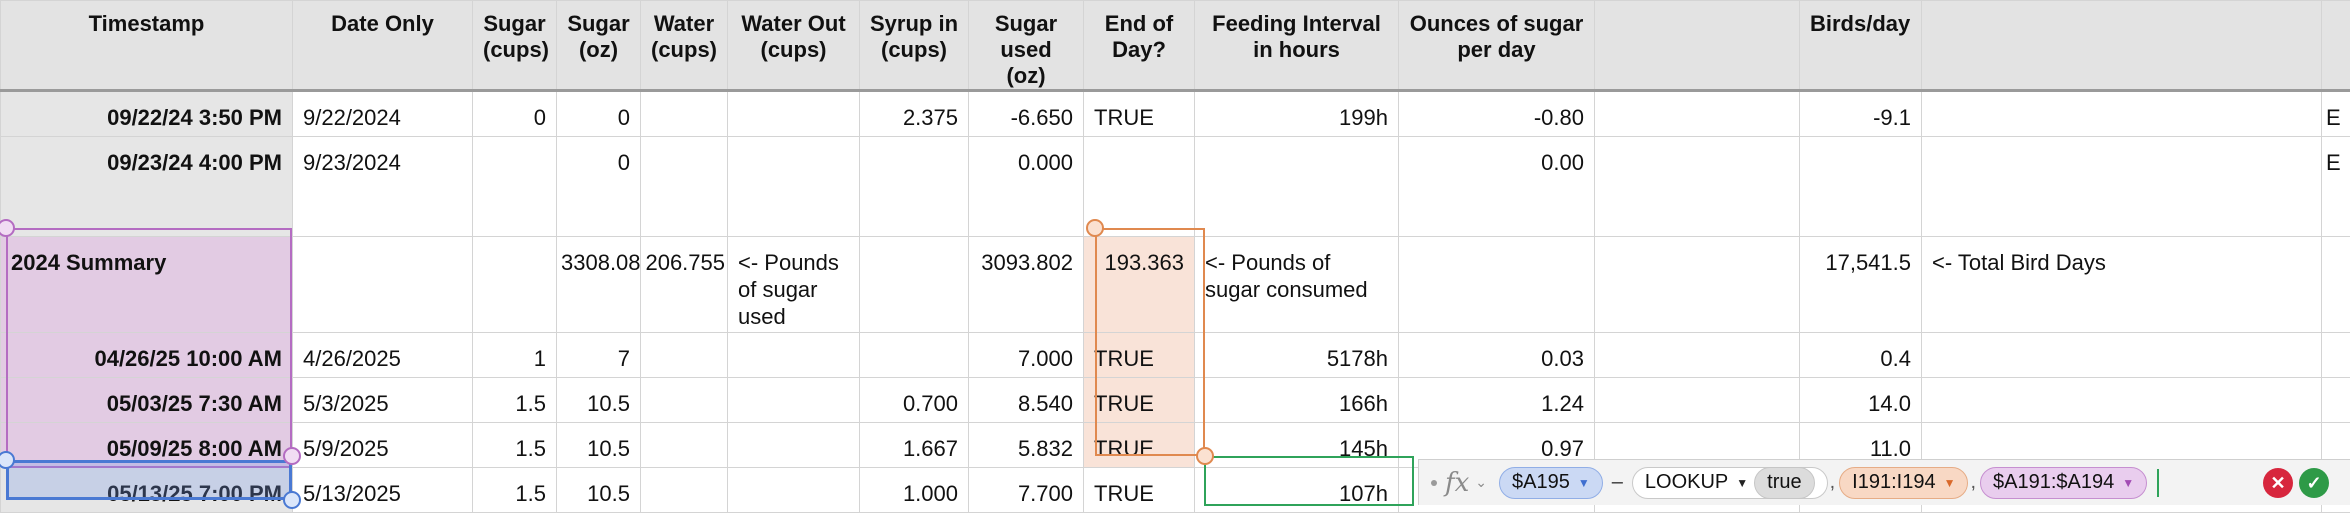 This screenshot has height=514, width=2350. What do you see at coordinates (914, 445) in the screenshot?
I see `cell-syrup: 1.667` at bounding box center [914, 445].